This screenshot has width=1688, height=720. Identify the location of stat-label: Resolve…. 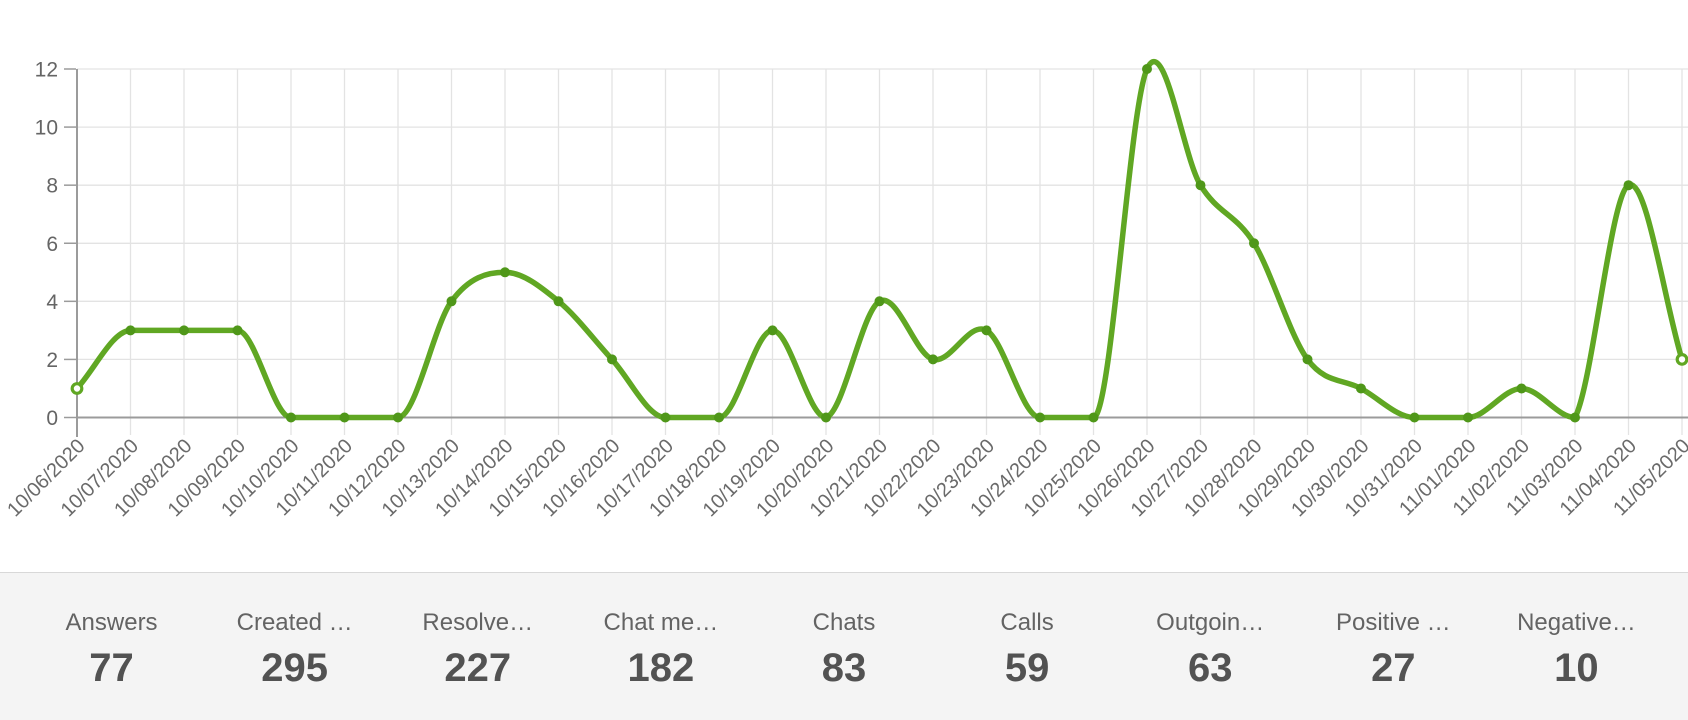
(478, 622).